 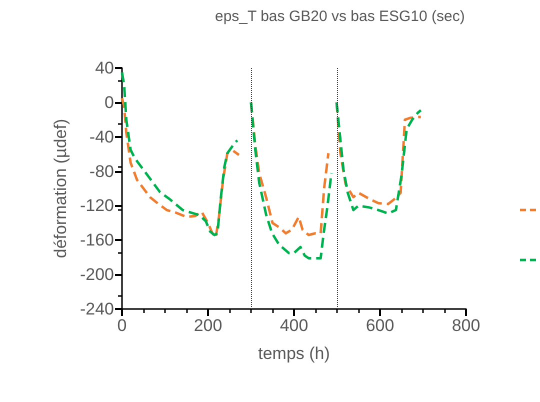 I want to click on x-axis-title: temps (h), so click(x=294, y=353).